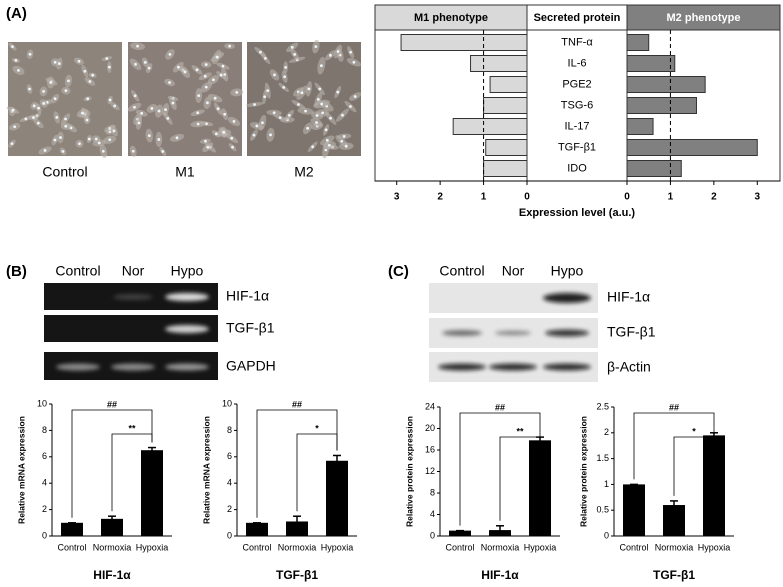 This screenshot has width=783, height=587. I want to click on protein-label: HIF-1α, so click(628, 297).